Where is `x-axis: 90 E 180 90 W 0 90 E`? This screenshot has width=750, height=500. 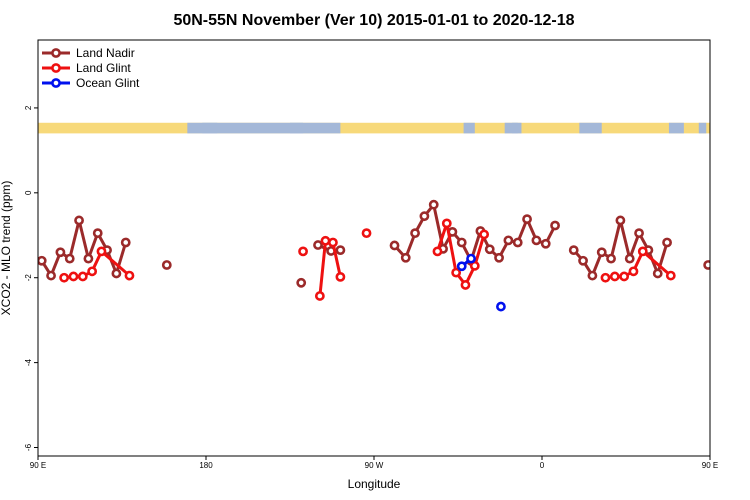 x-axis: 90 E 180 90 W 0 90 E is located at coordinates (374, 463).